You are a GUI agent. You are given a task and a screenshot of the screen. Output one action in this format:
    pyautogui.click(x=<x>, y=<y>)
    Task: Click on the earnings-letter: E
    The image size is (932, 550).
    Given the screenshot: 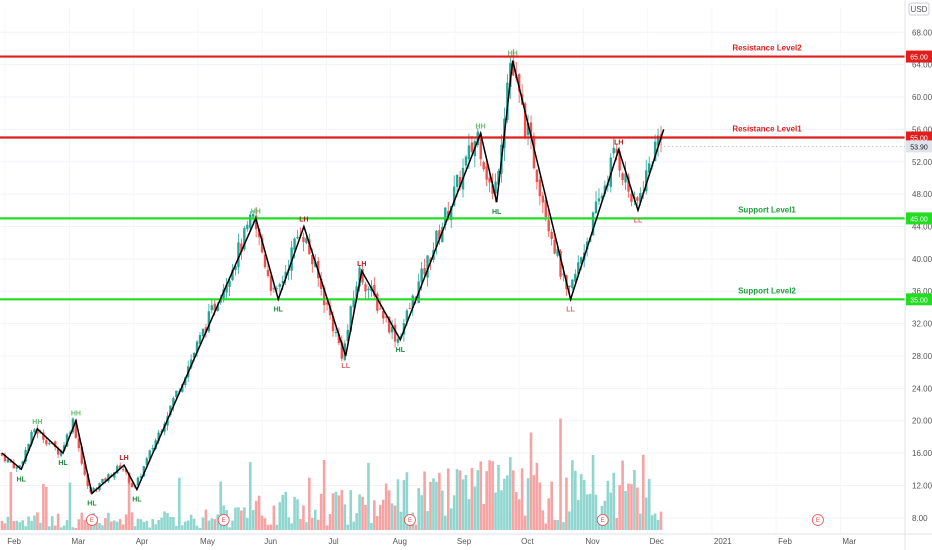 What is the action you would take?
    pyautogui.click(x=224, y=521)
    